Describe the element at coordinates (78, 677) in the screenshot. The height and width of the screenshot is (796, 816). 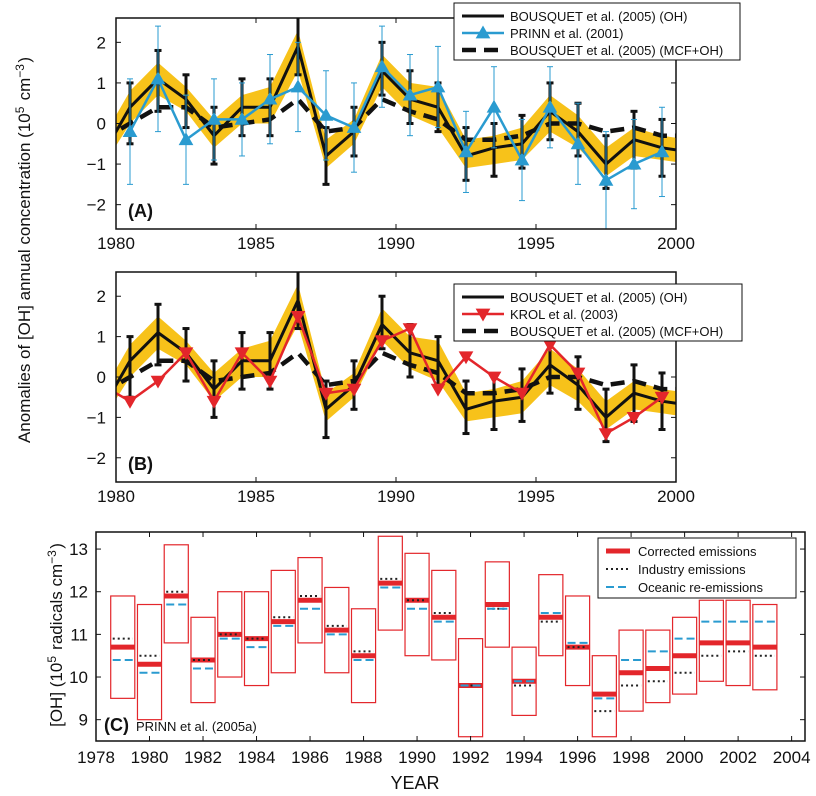
I see `y-tick-label: 10` at that location.